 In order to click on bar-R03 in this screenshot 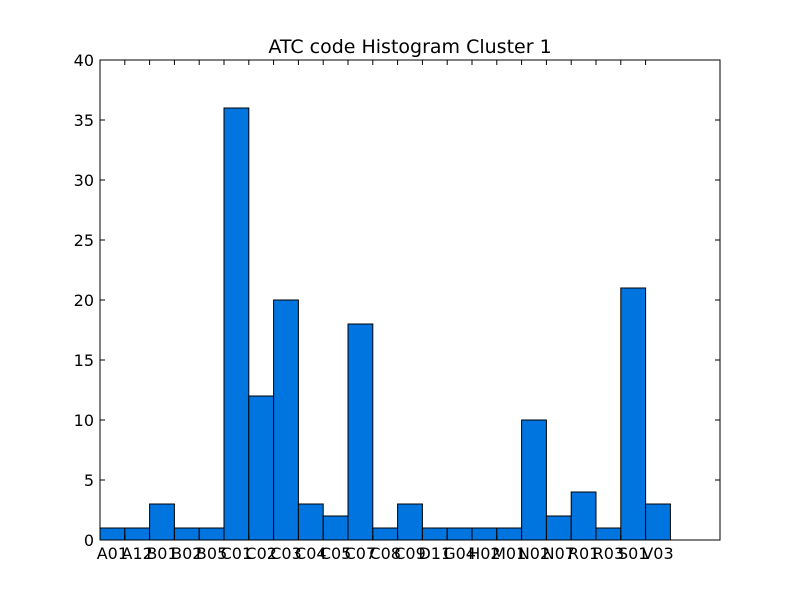, I will do `click(608, 534)`.